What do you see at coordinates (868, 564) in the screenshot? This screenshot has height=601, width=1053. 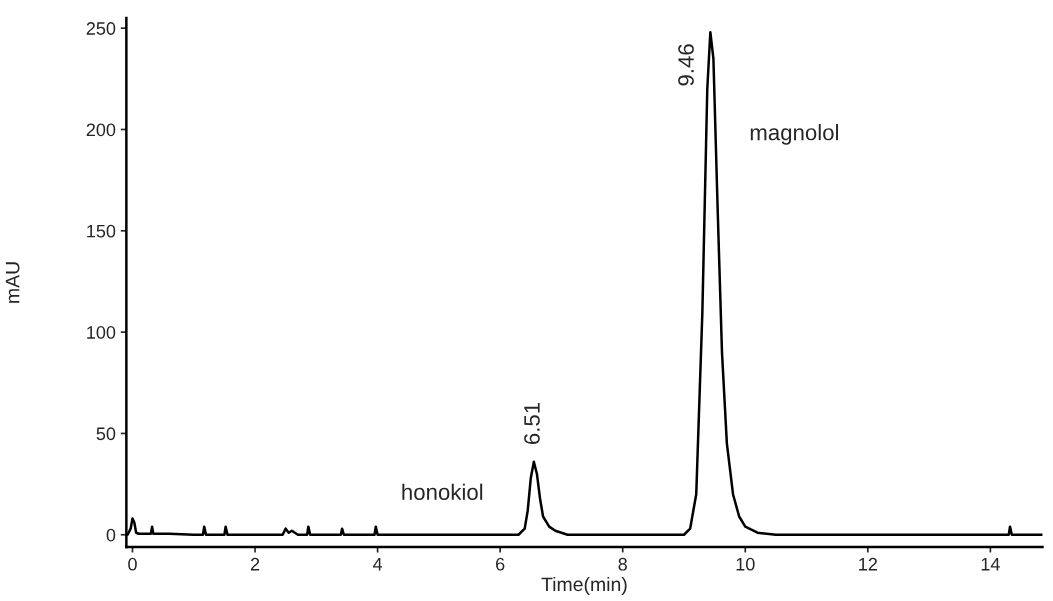 I see `x-tick-label: 12` at bounding box center [868, 564].